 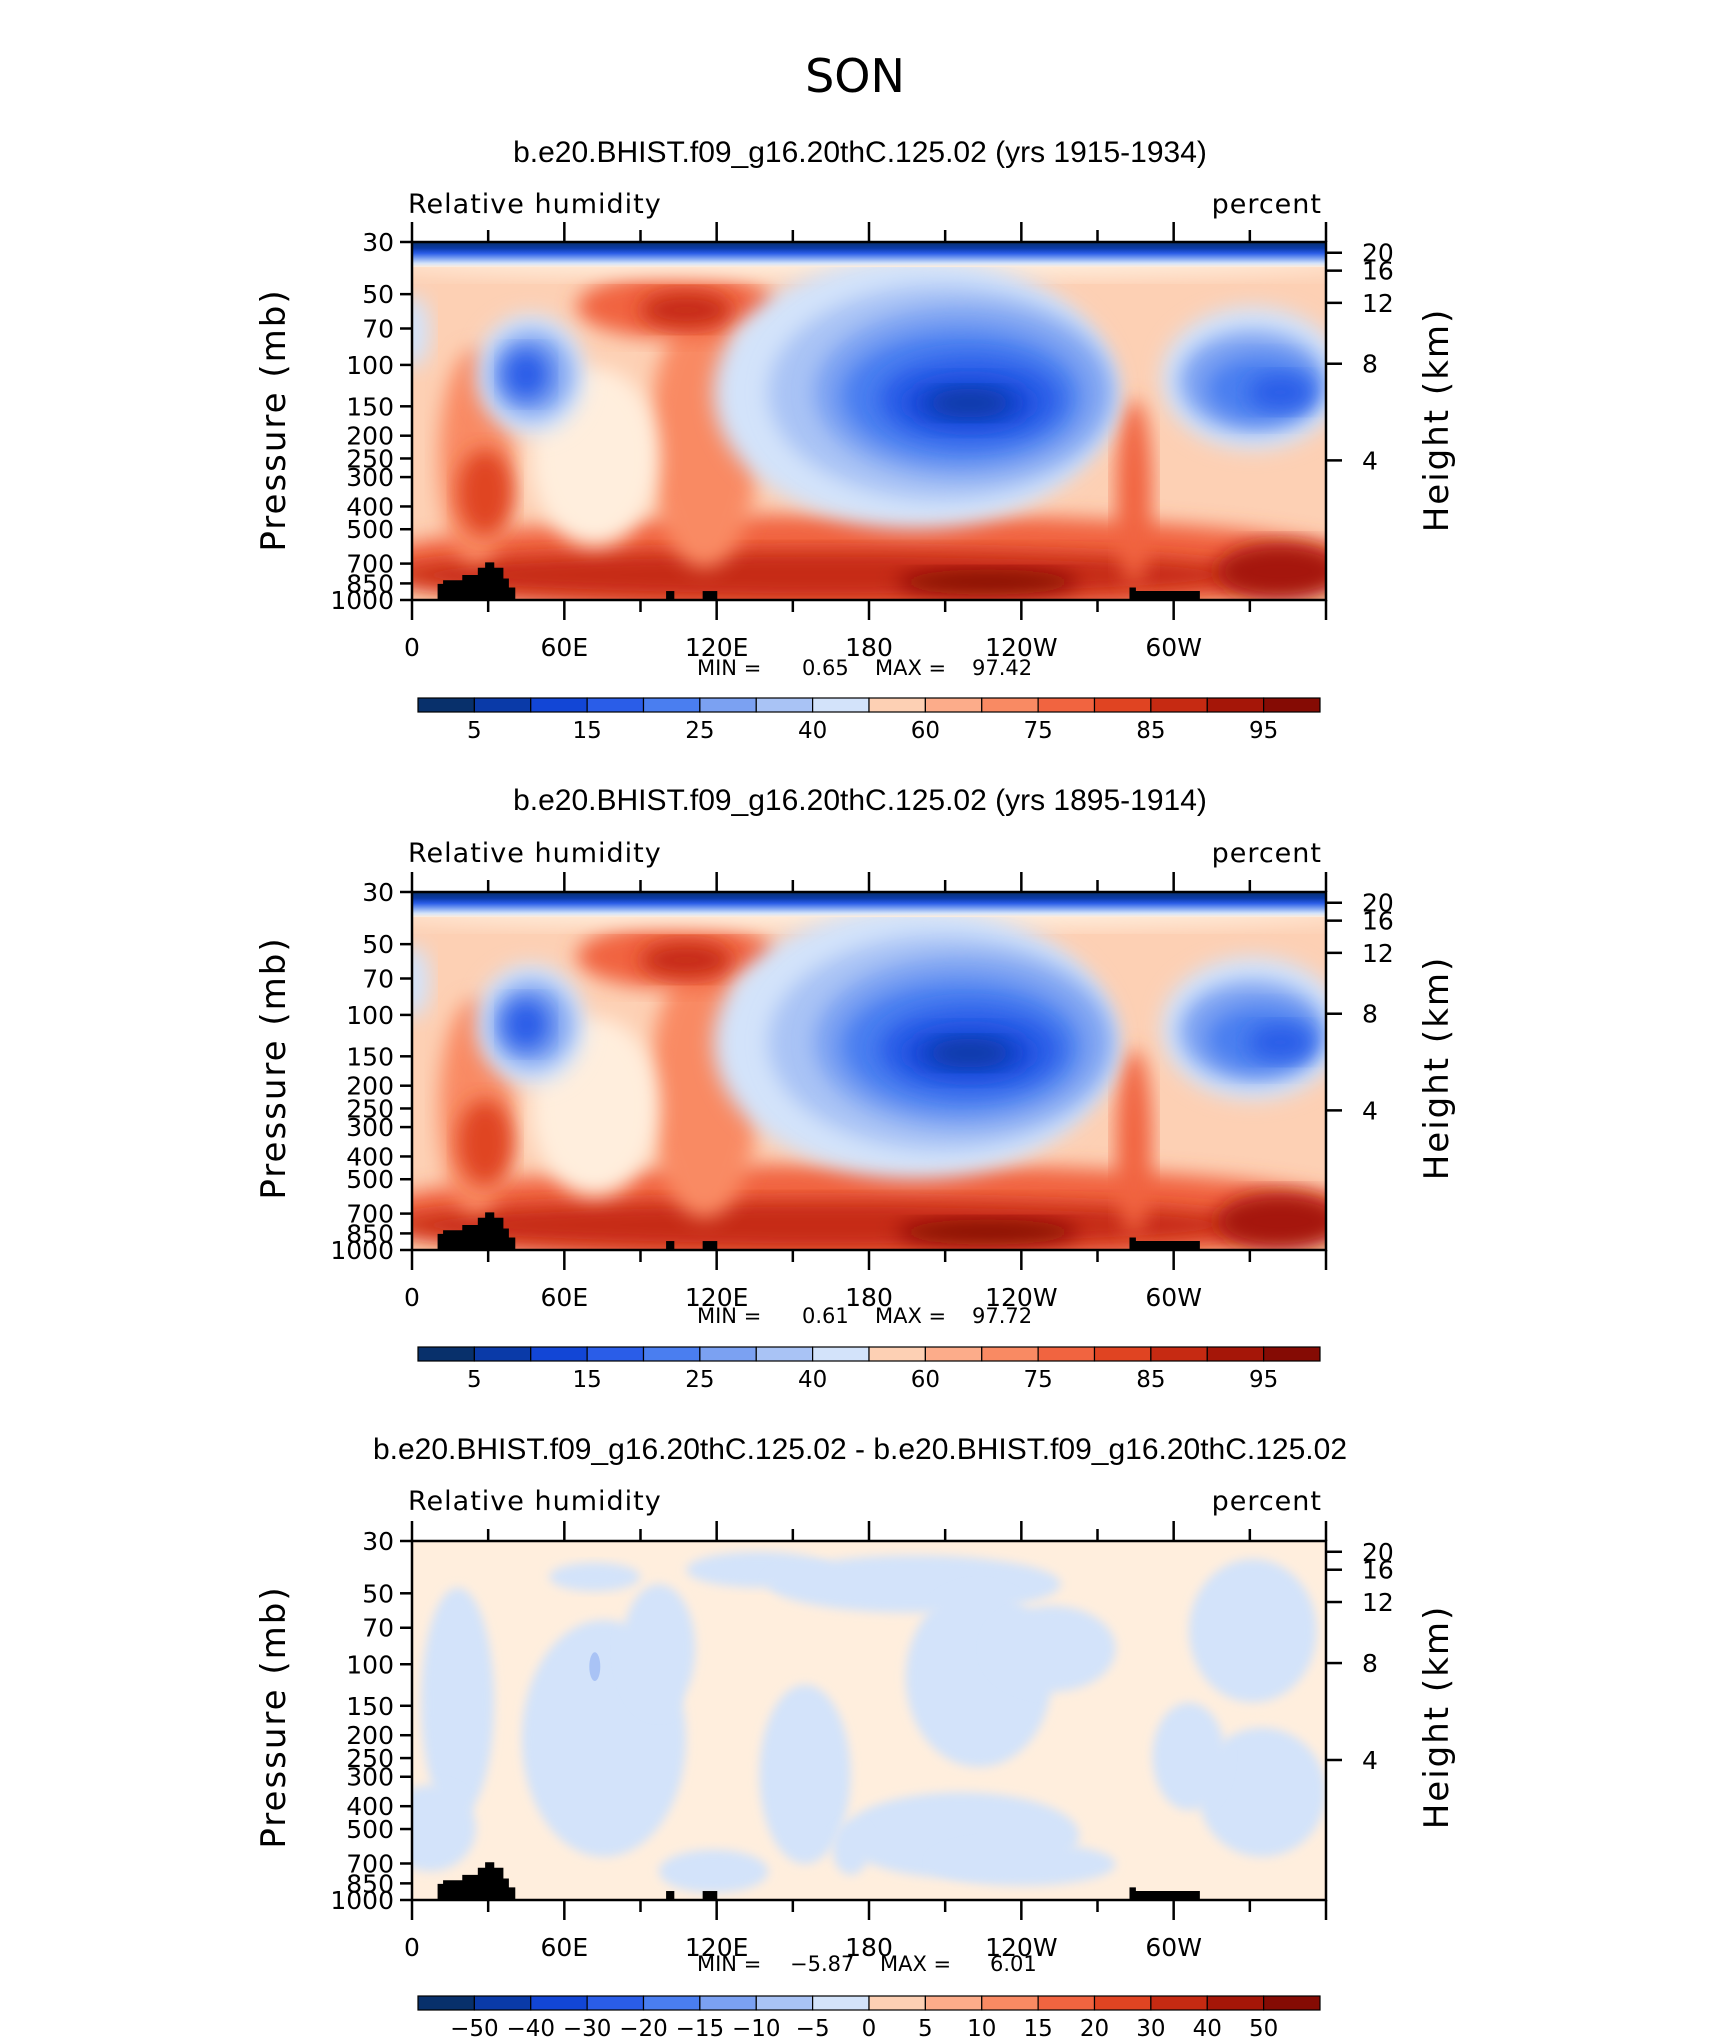 What do you see at coordinates (370, 1777) in the screenshot?
I see `y-tick-label: 300` at bounding box center [370, 1777].